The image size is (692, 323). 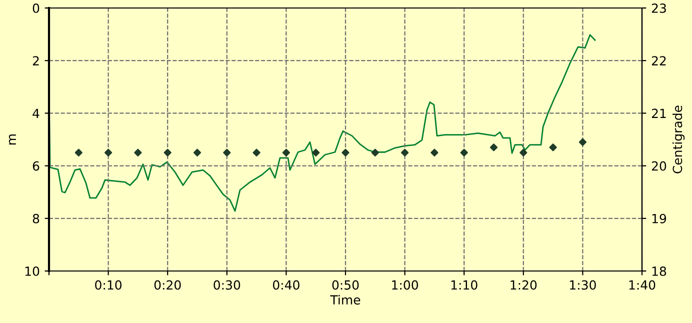 I want to click on y2-tick-label: 21, so click(x=659, y=113).